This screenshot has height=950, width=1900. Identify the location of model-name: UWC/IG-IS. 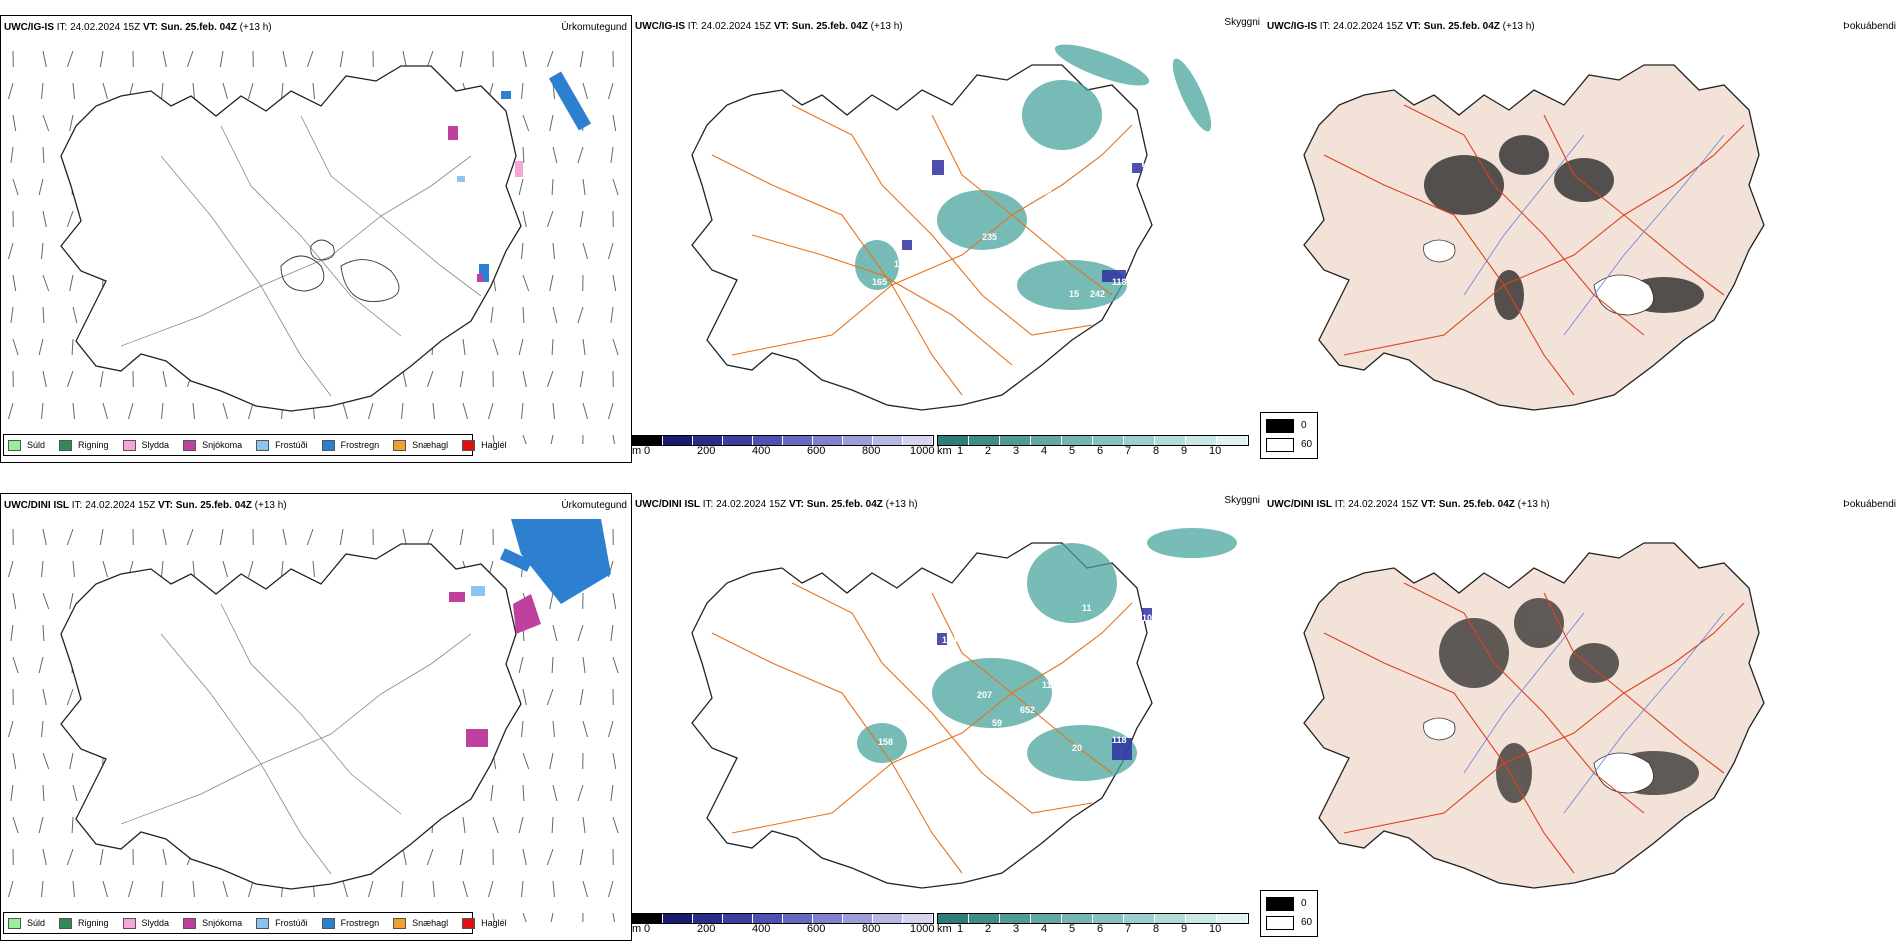
(29, 27).